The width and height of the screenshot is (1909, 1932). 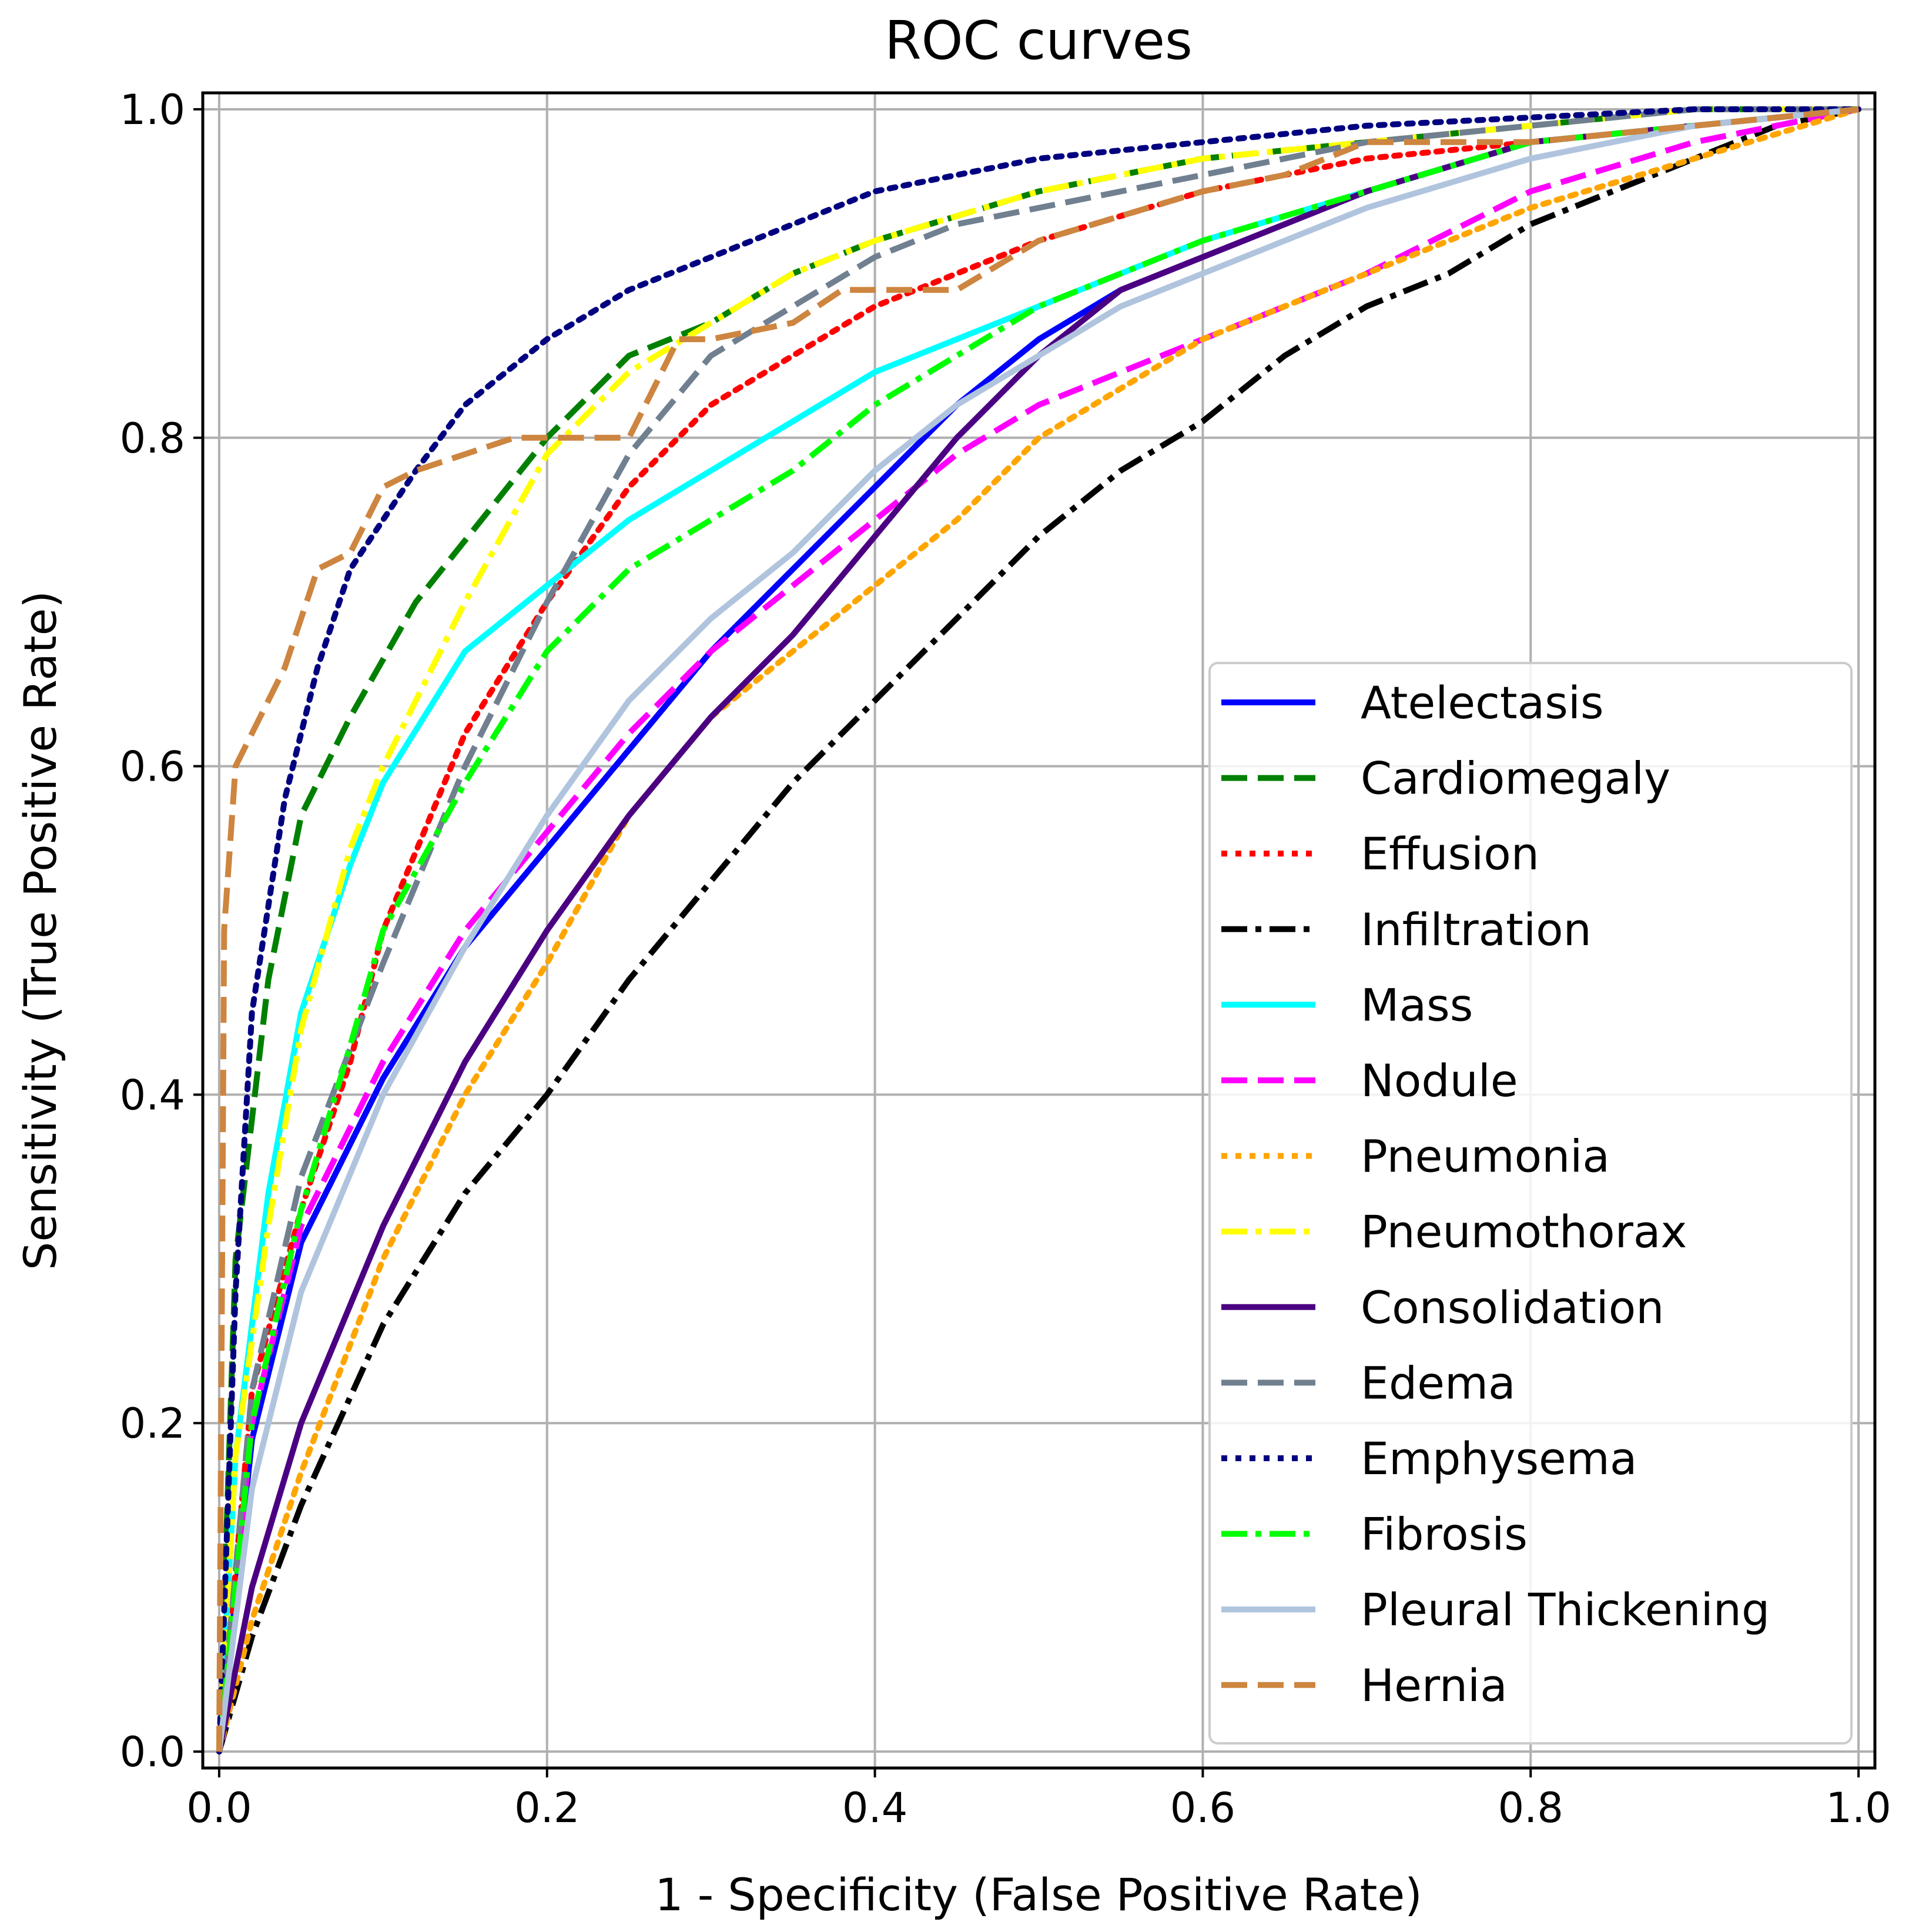 What do you see at coordinates (1530, 1808) in the screenshot?
I see `x-tick-label: 0.8` at bounding box center [1530, 1808].